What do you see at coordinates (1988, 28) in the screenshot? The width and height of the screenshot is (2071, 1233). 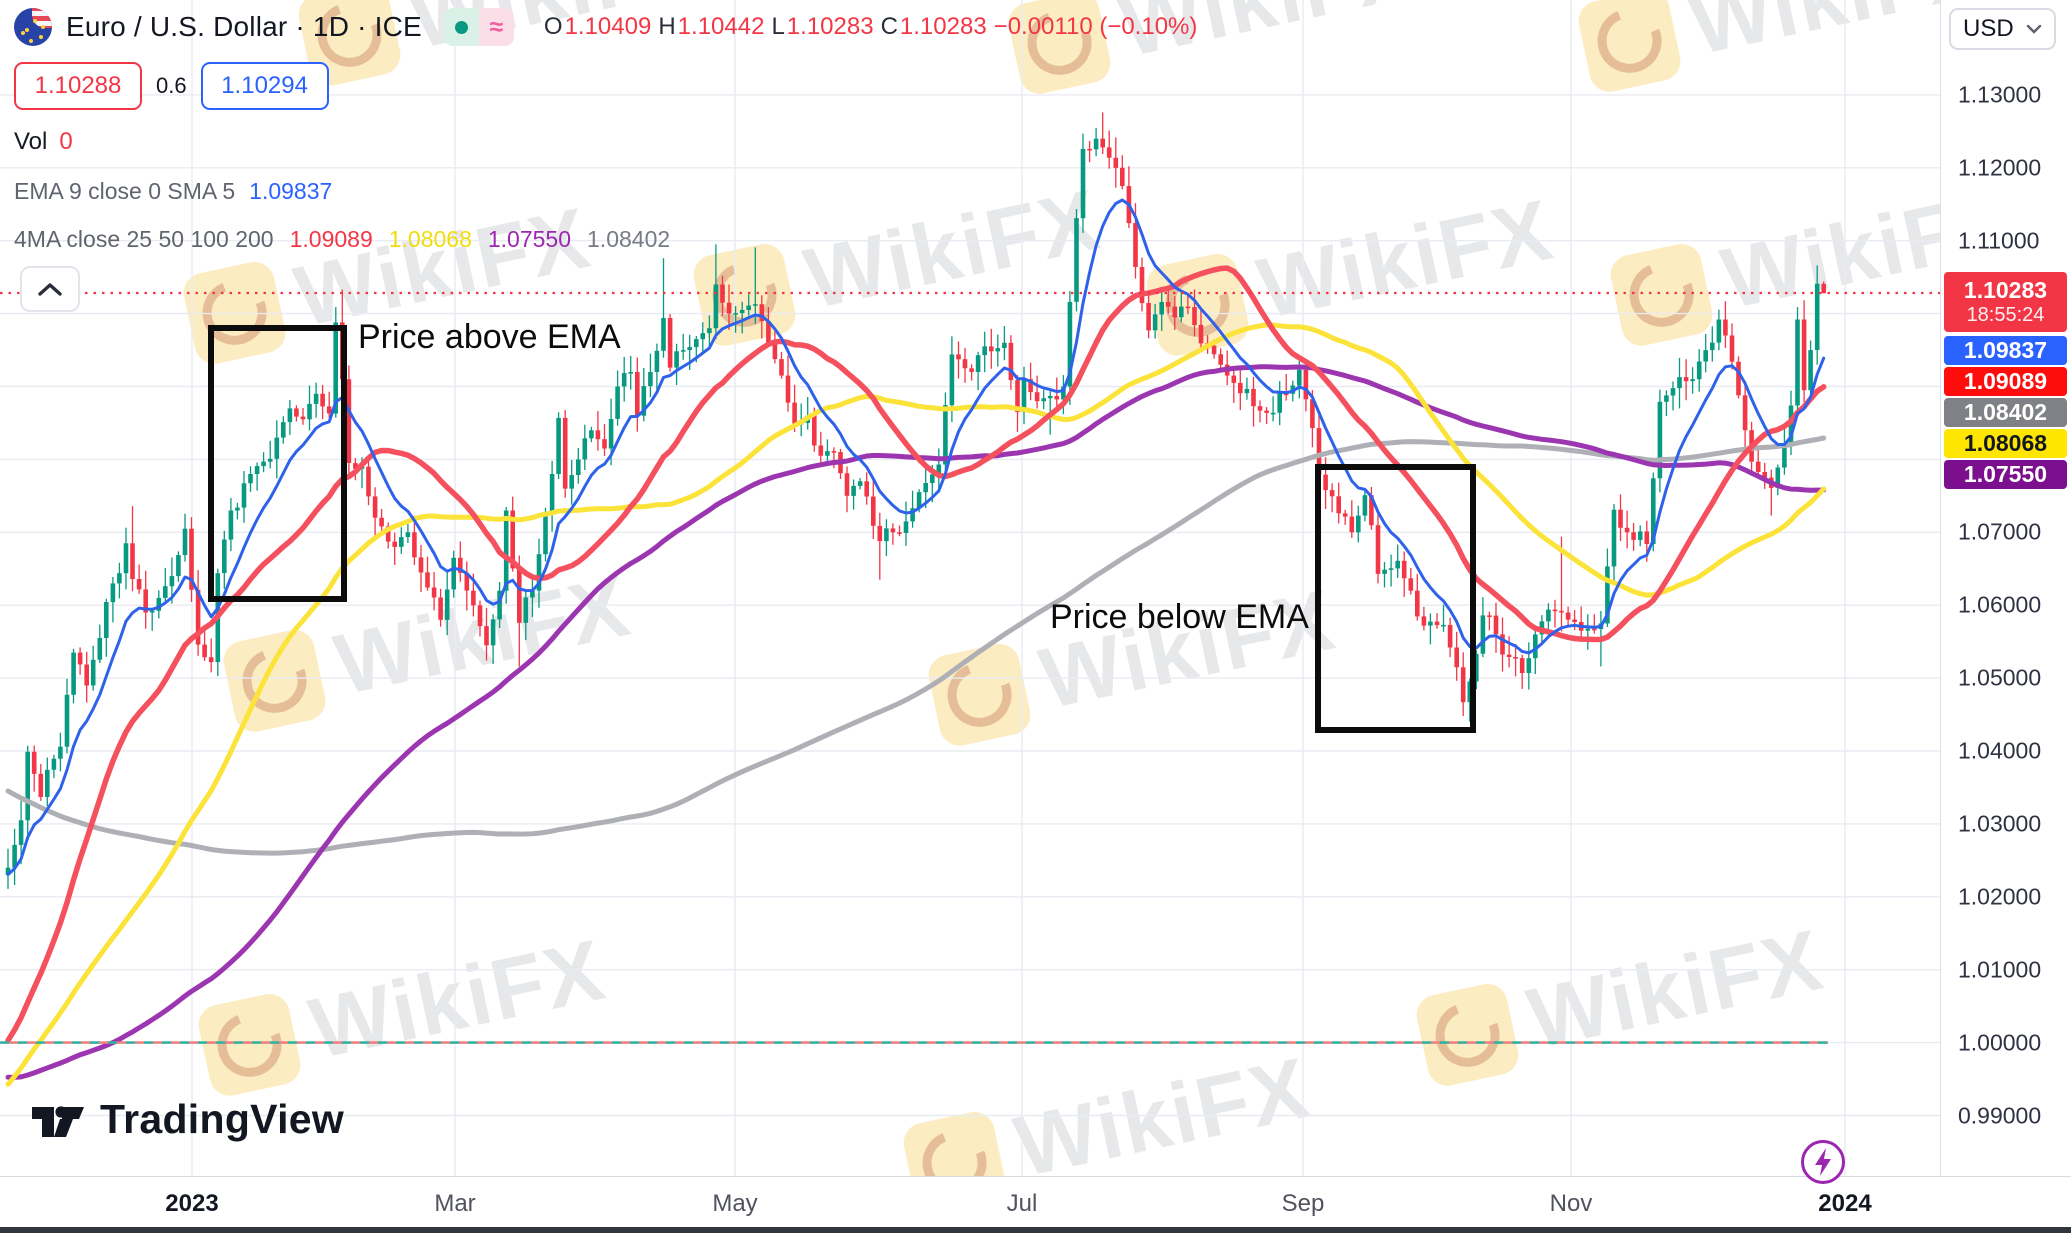 I see `currency-label: USD` at bounding box center [1988, 28].